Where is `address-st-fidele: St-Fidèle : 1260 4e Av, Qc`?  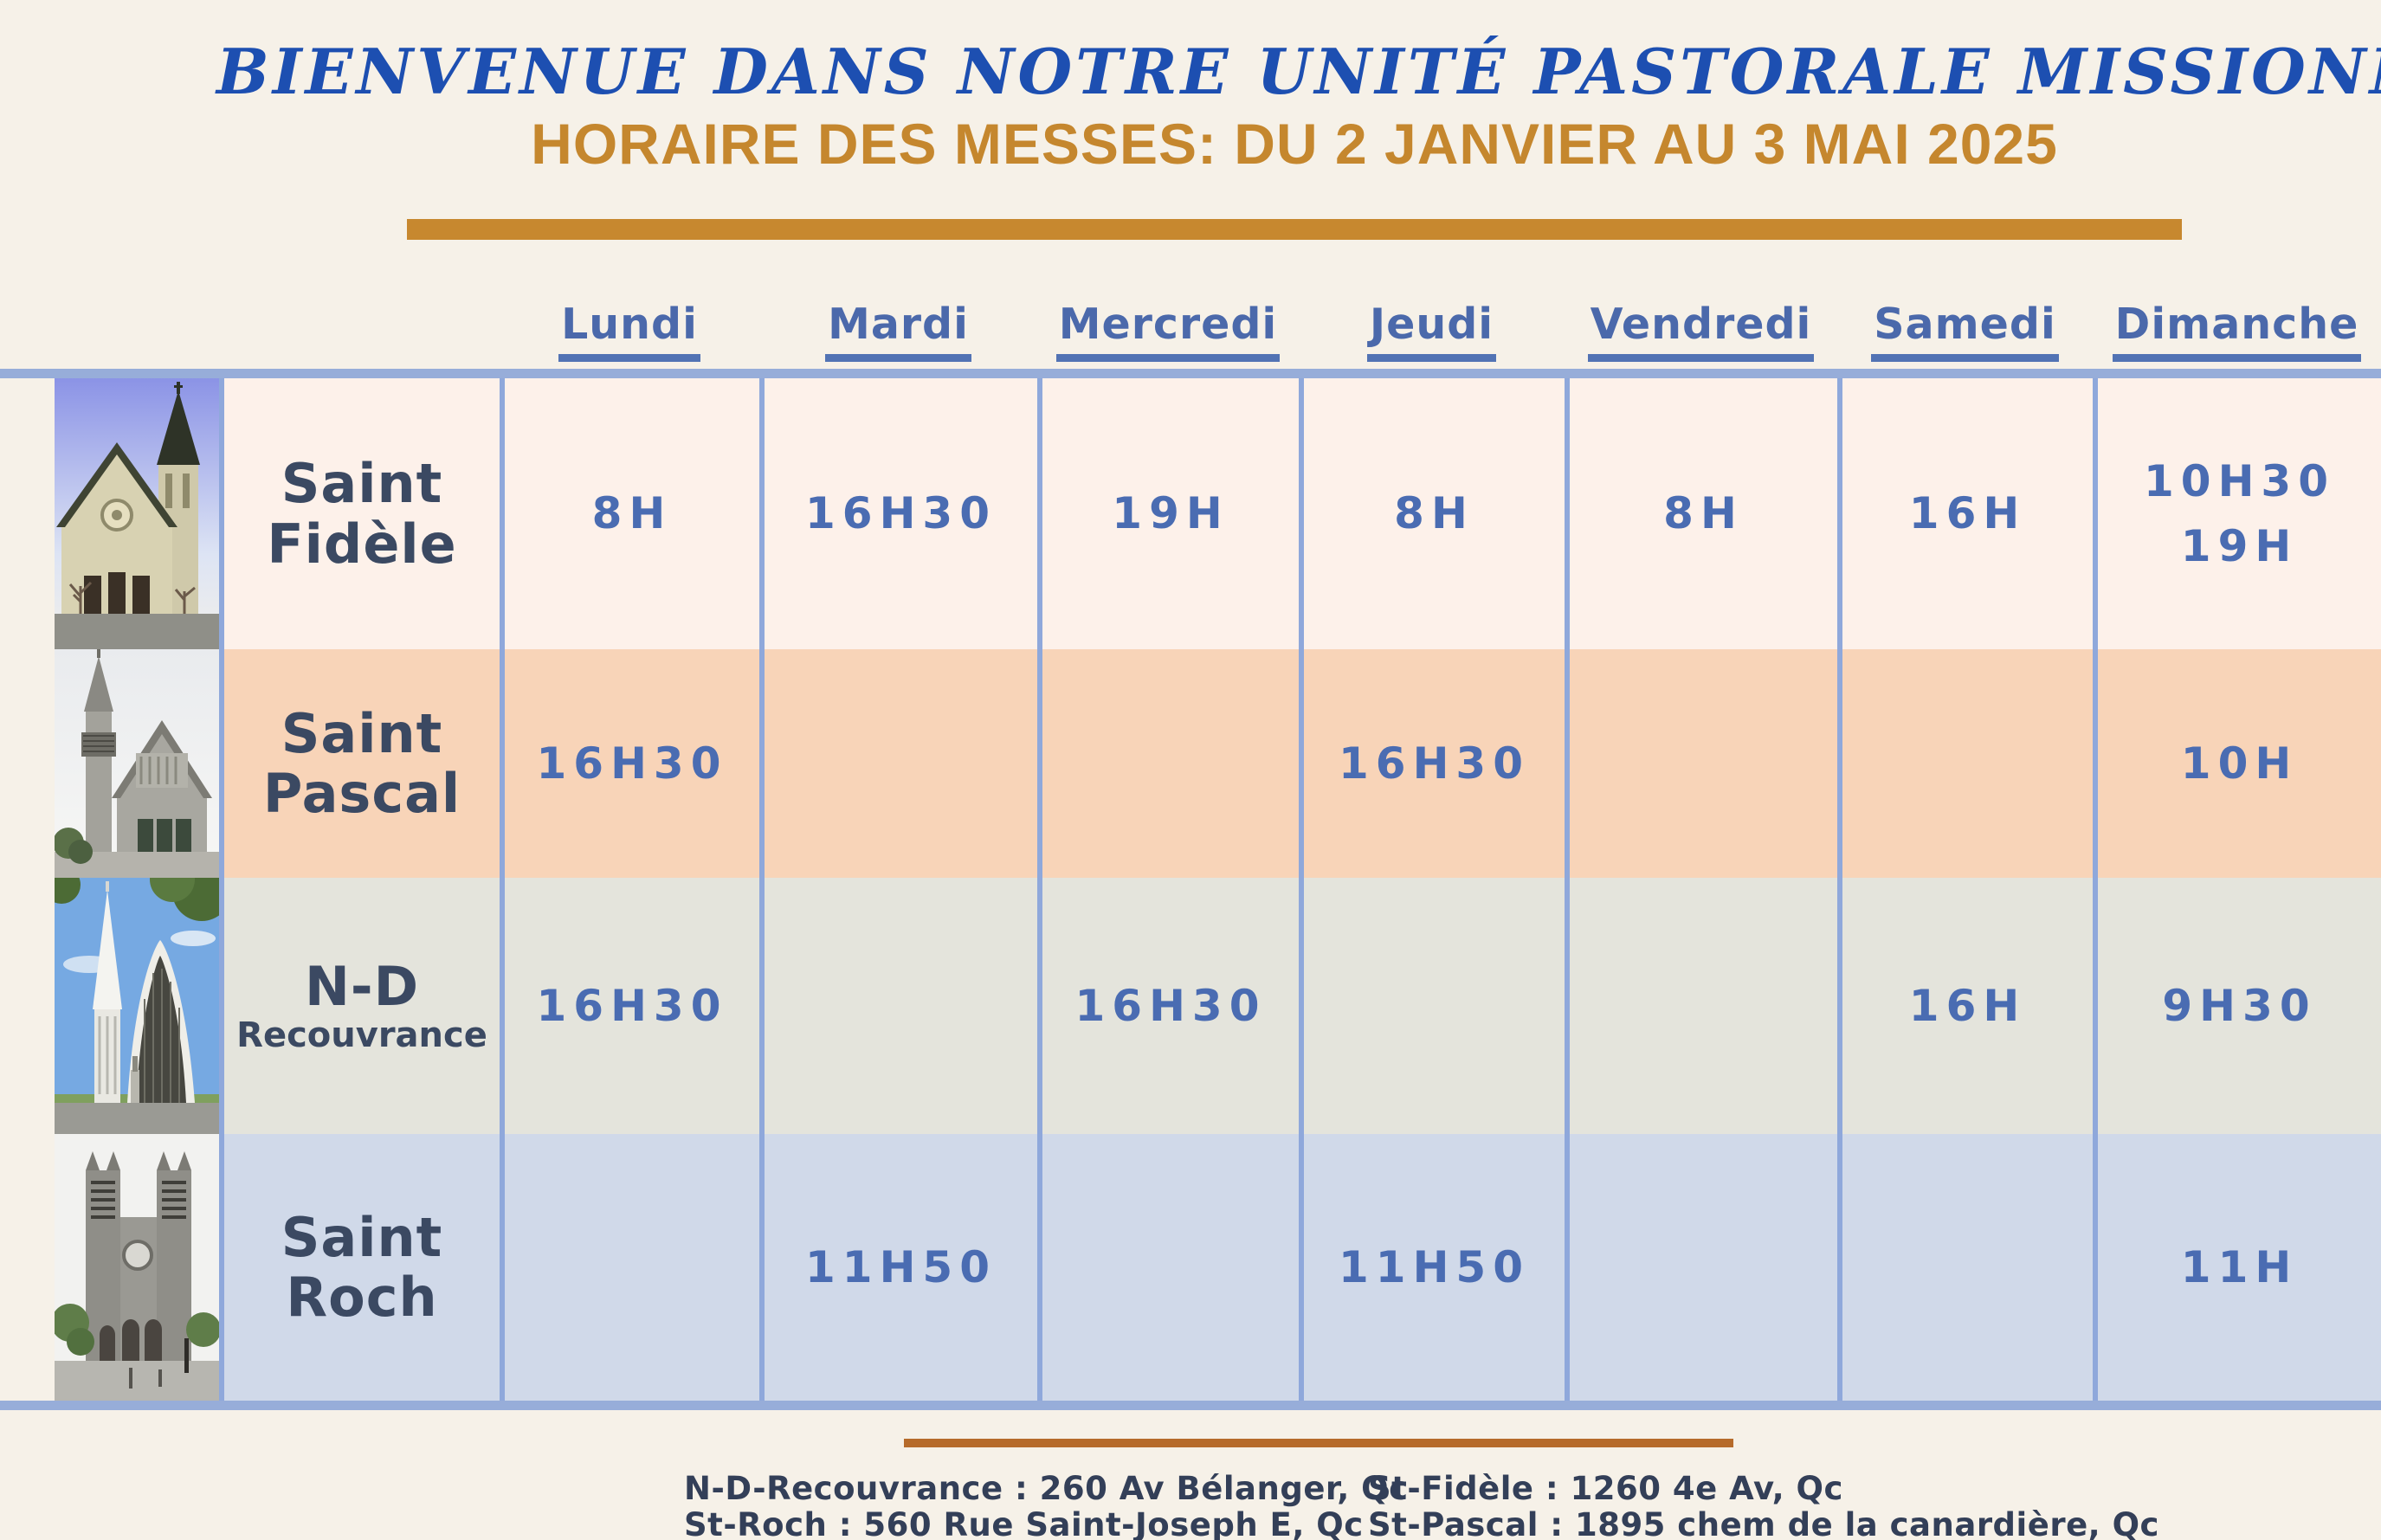 address-st-fidele: St-Fidèle : 1260 4e Av, Qc is located at coordinates (1605, 1488).